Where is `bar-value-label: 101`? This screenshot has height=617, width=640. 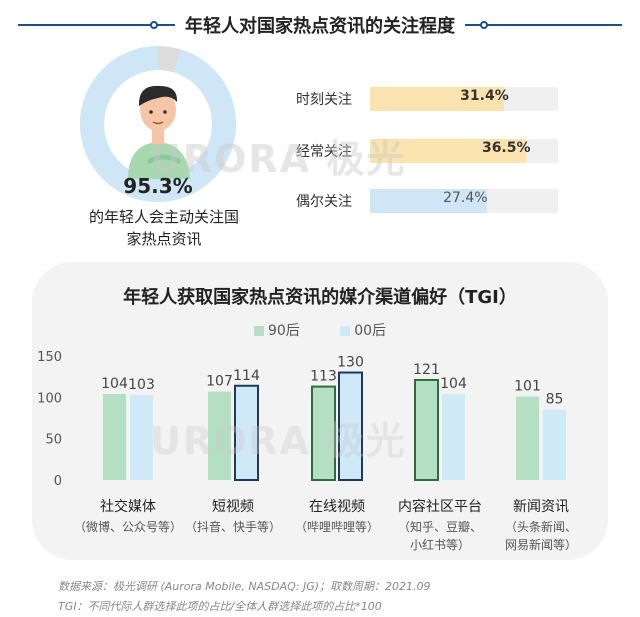 bar-value-label: 101 is located at coordinates (527, 387).